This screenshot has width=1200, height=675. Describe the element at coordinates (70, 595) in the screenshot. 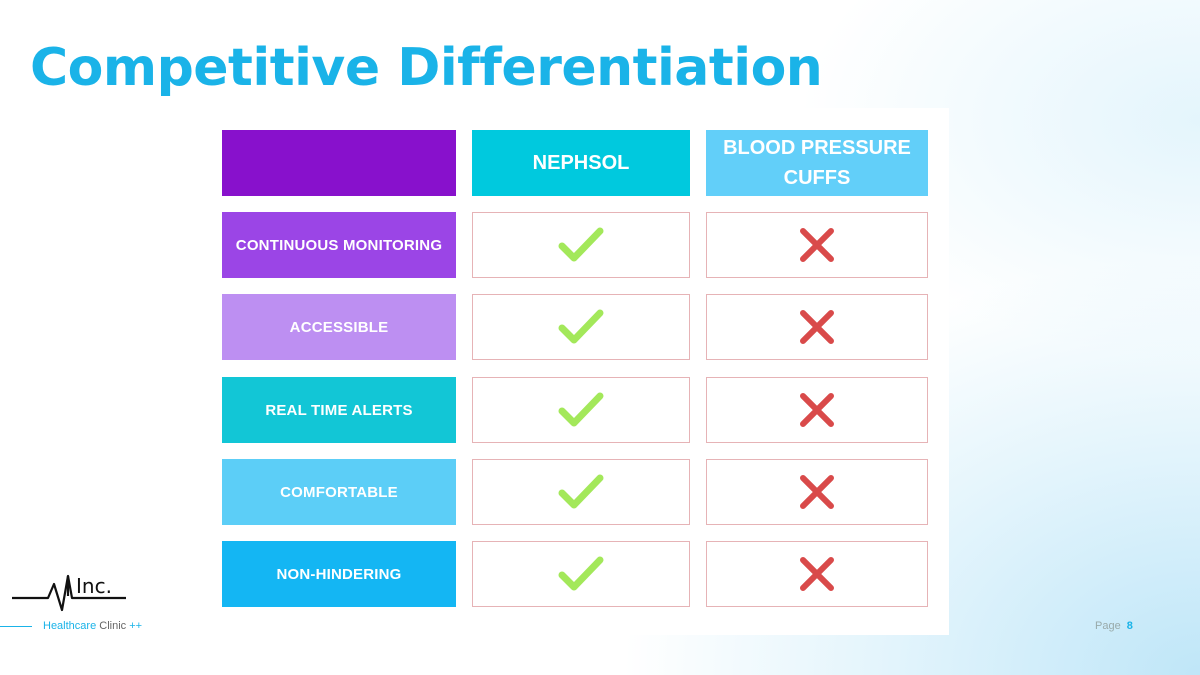

I see `company-logo: Inc.` at that location.